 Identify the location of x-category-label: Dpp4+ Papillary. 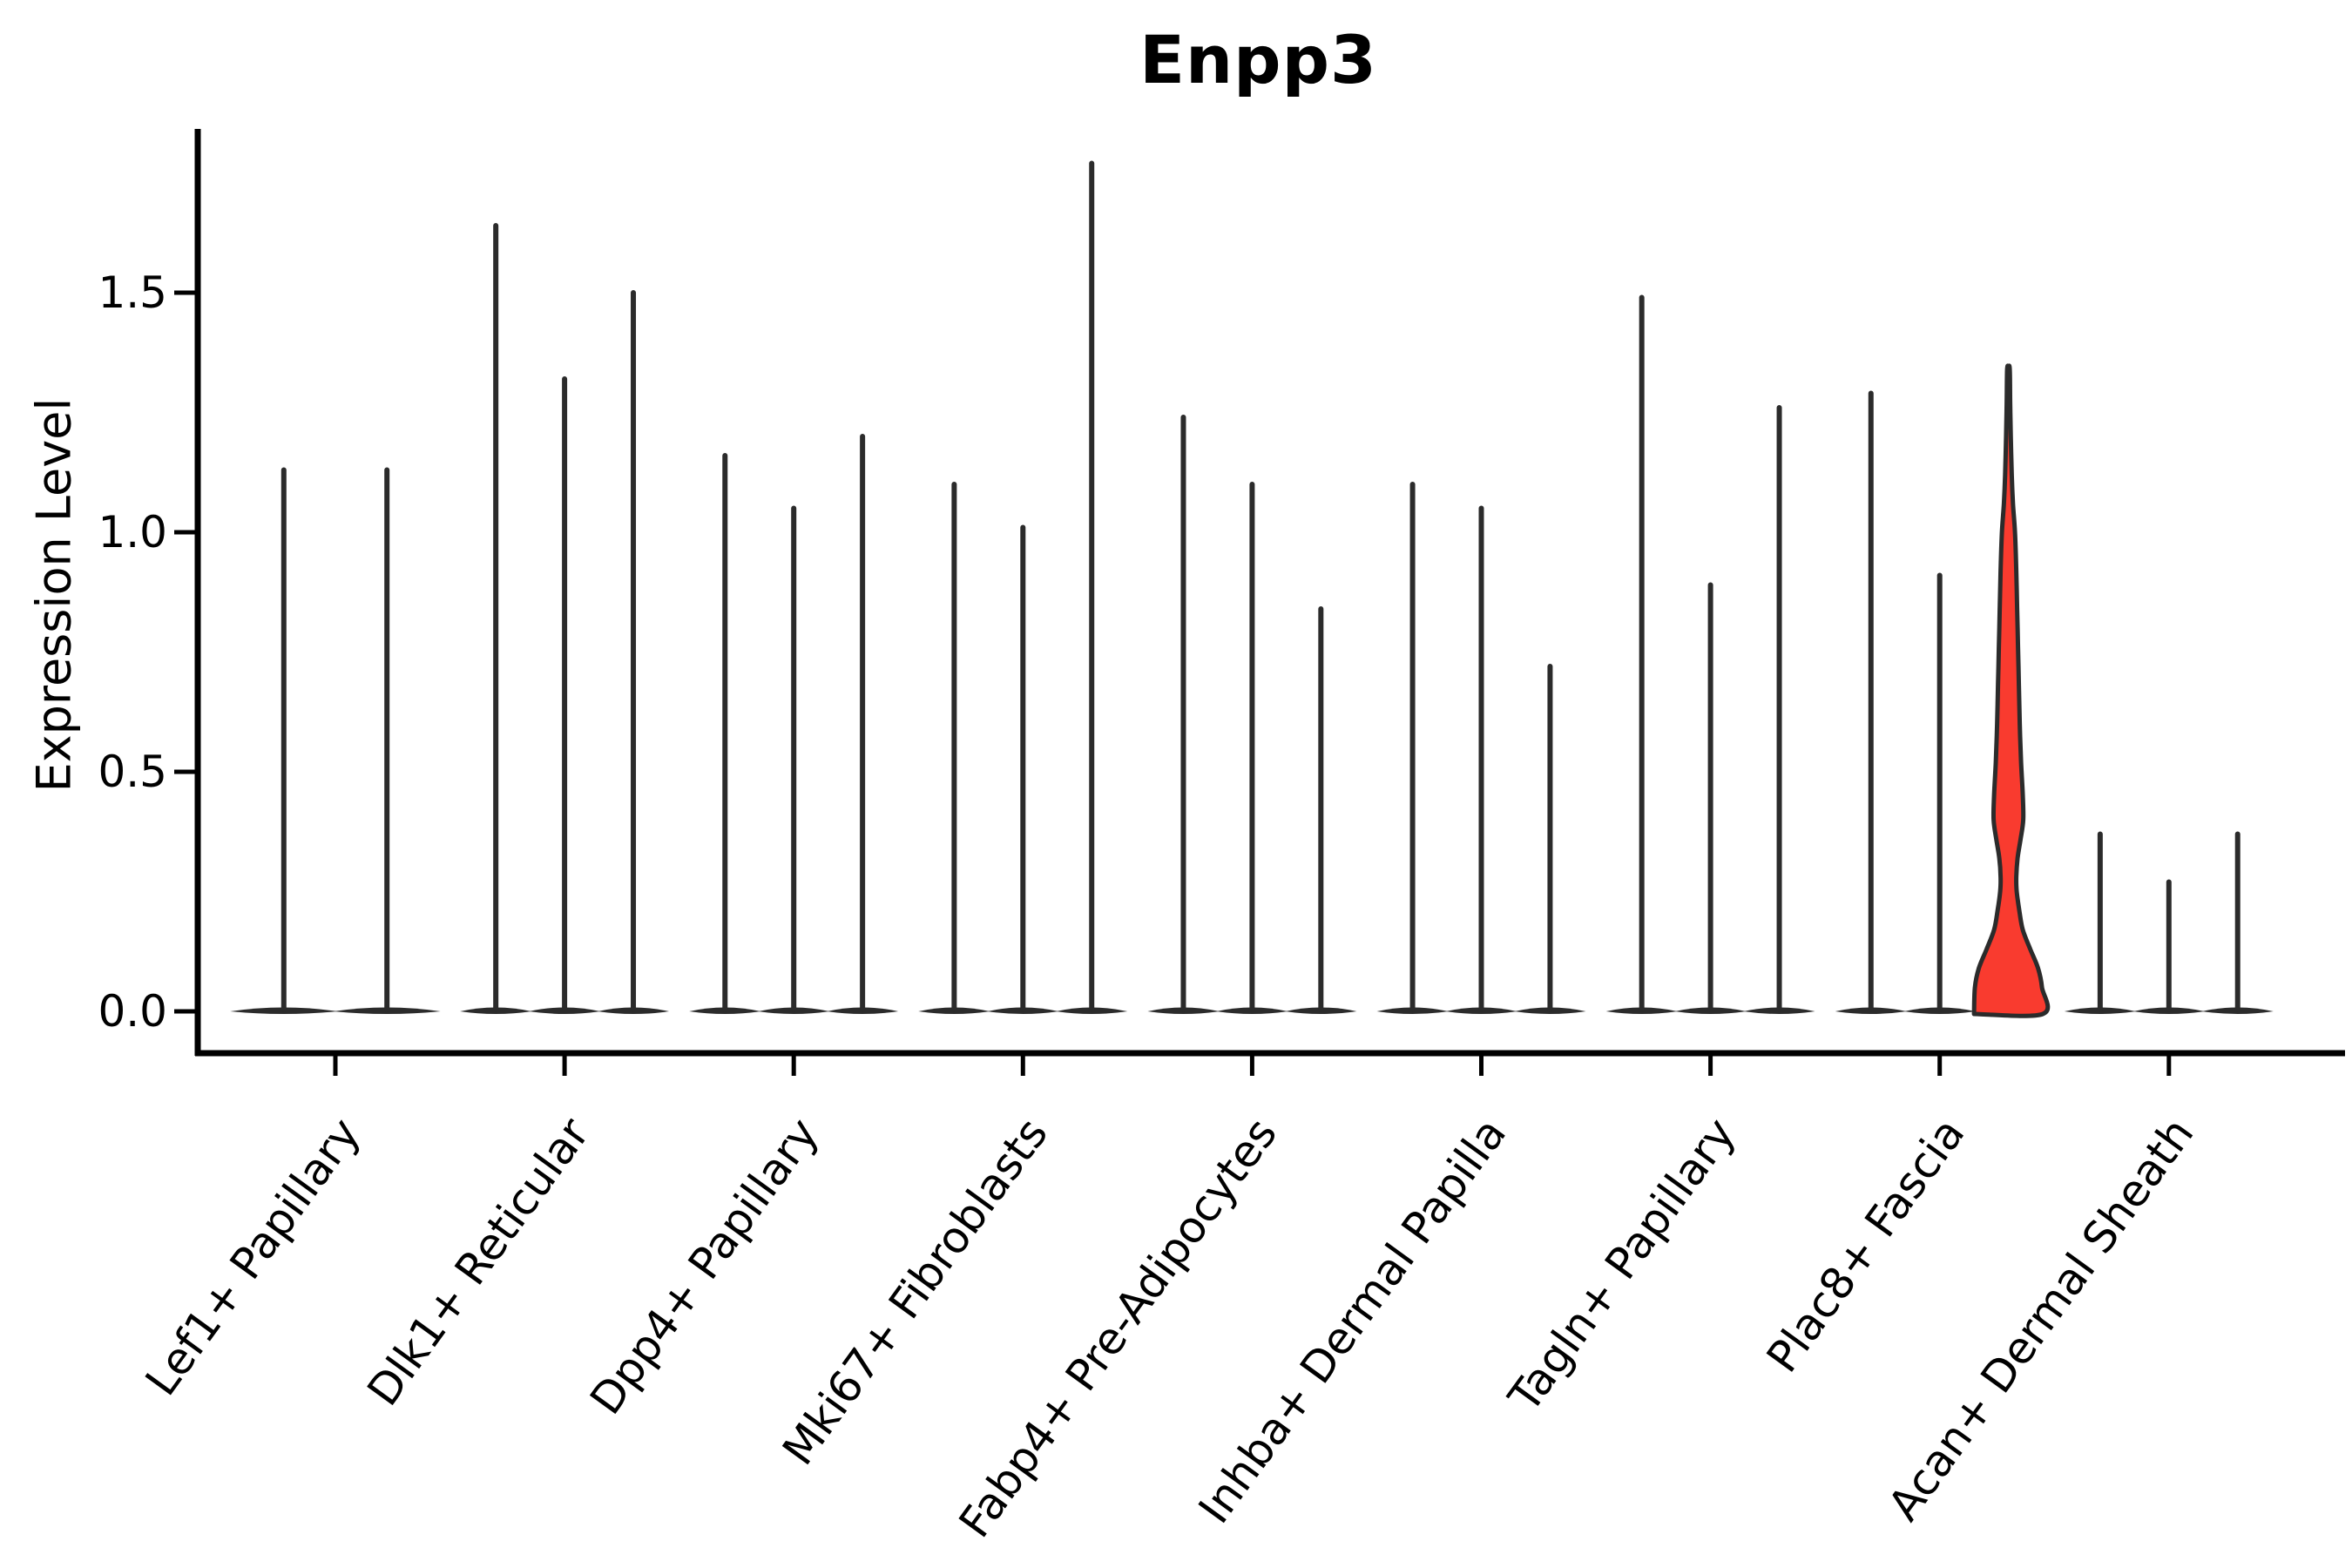
(704, 1266).